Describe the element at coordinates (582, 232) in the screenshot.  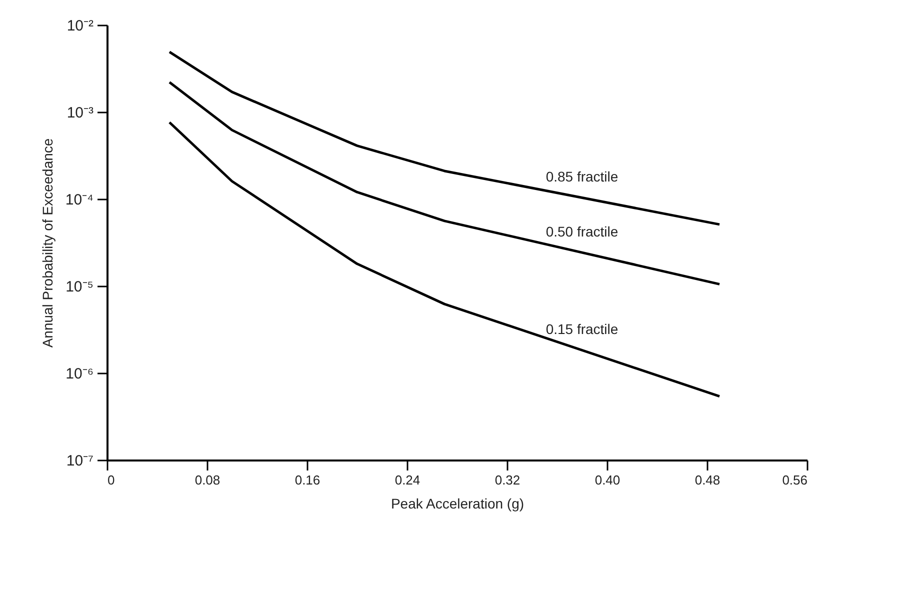
I see `series-label: 0.50 fractile` at that location.